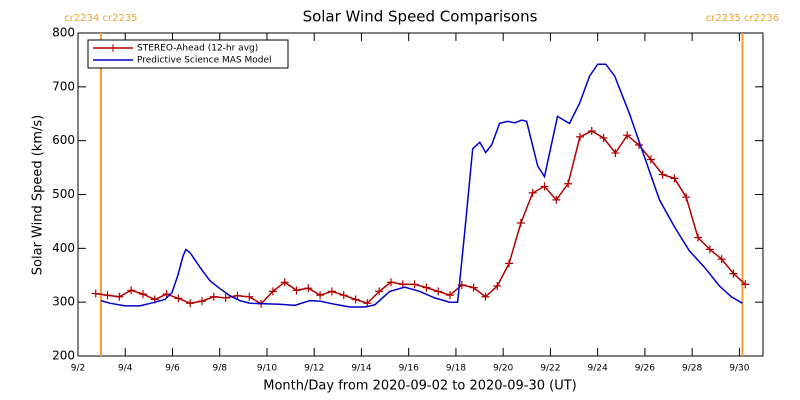  I want to click on y-tick-label: 200, so click(63, 356).